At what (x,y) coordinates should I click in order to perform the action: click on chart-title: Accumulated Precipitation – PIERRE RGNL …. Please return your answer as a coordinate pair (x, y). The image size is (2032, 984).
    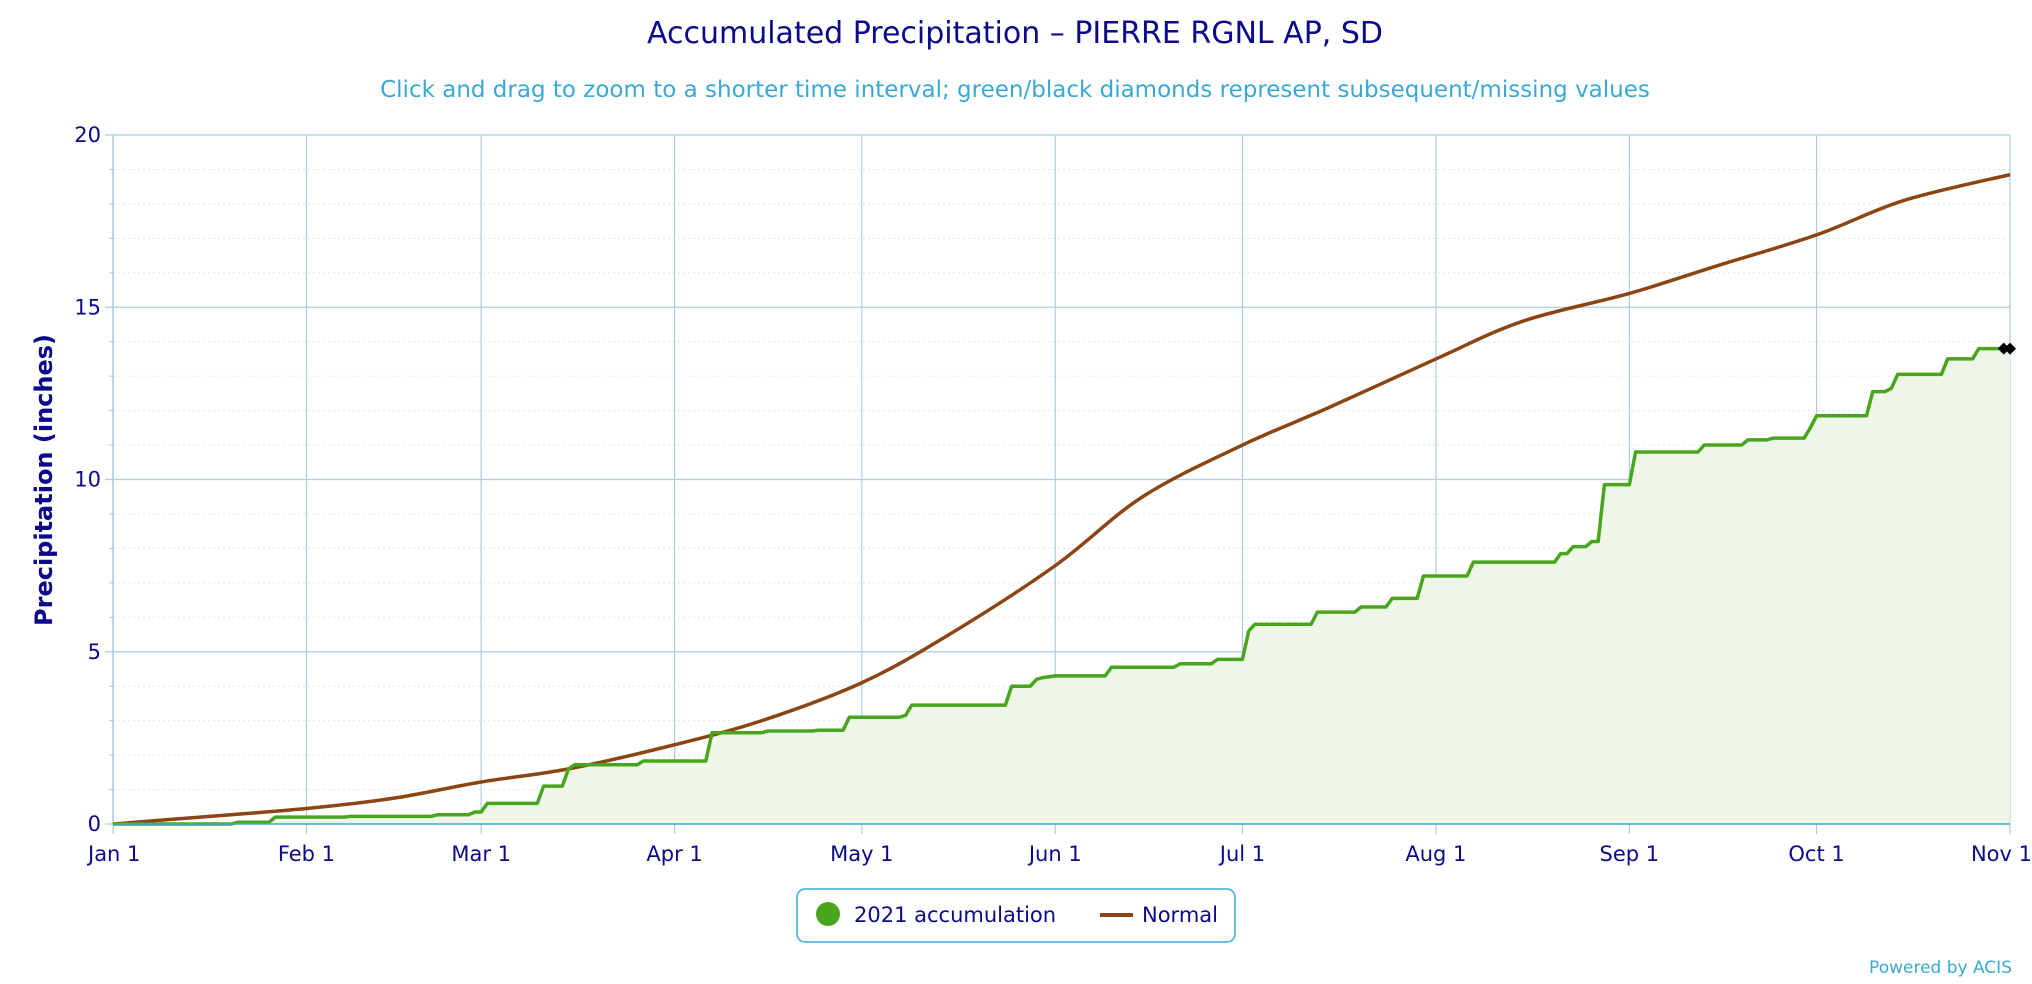
    Looking at the image, I should click on (1015, 33).